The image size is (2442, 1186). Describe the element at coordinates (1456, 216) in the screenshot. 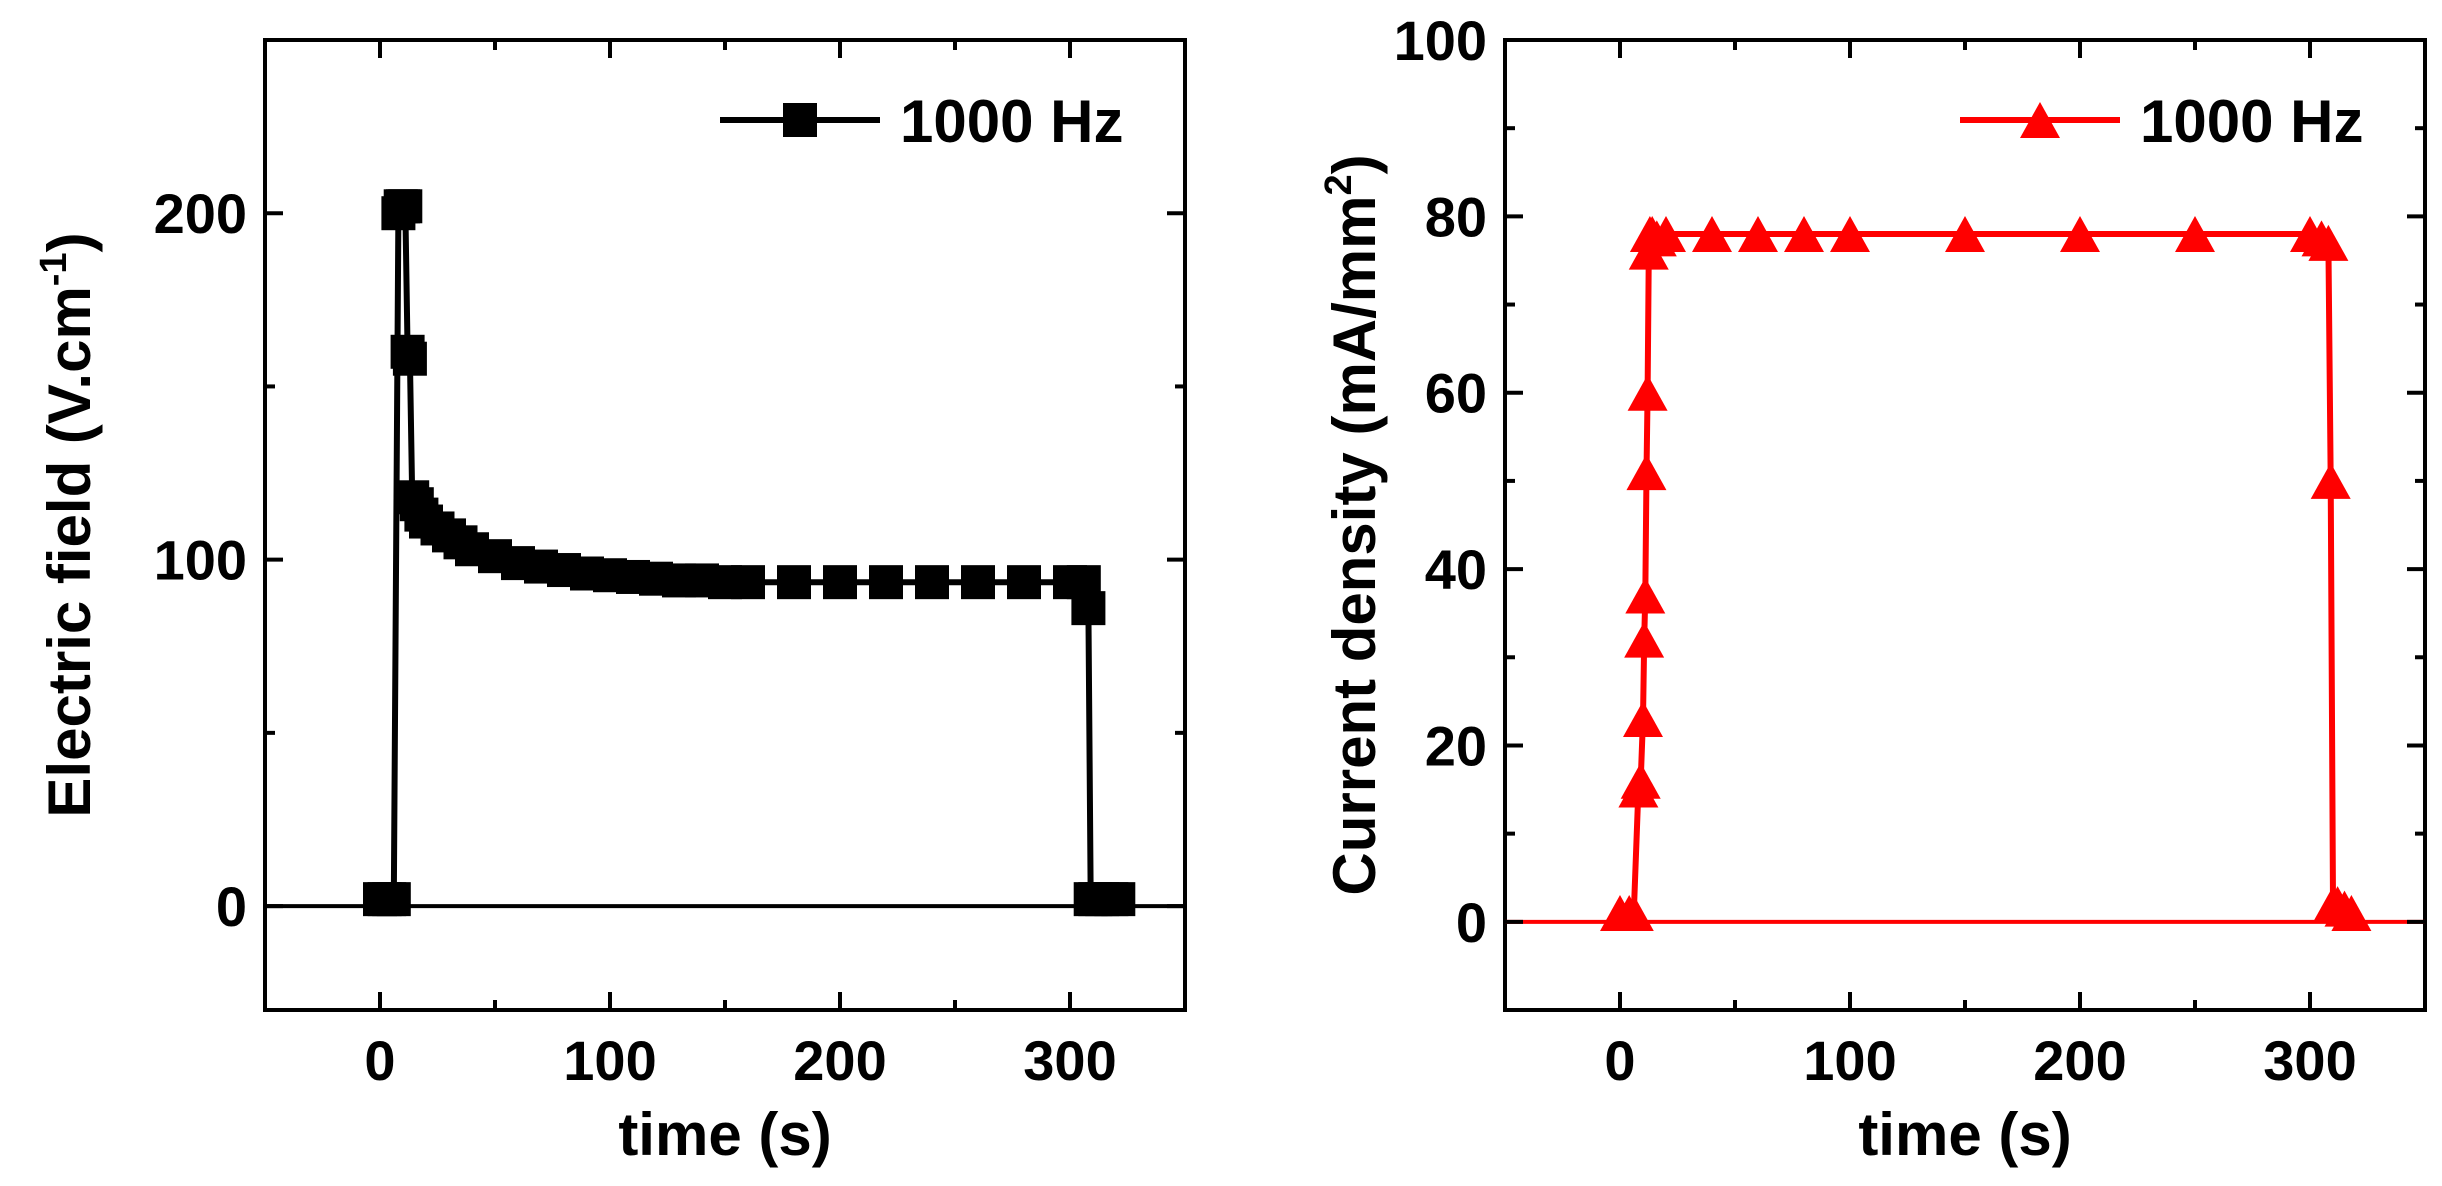

I see `y-tick-label: 80` at that location.